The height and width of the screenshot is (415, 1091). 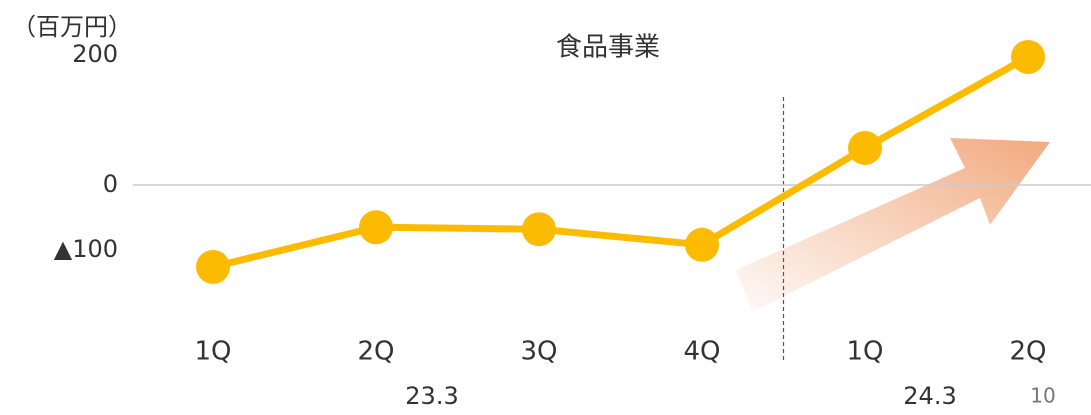 I want to click on x-tick-label: 4Q, so click(x=701, y=352).